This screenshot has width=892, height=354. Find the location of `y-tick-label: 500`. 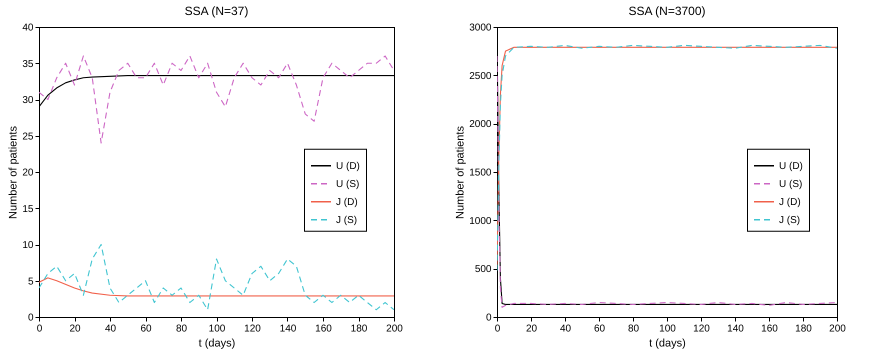

y-tick-label: 500 is located at coordinates (483, 270).